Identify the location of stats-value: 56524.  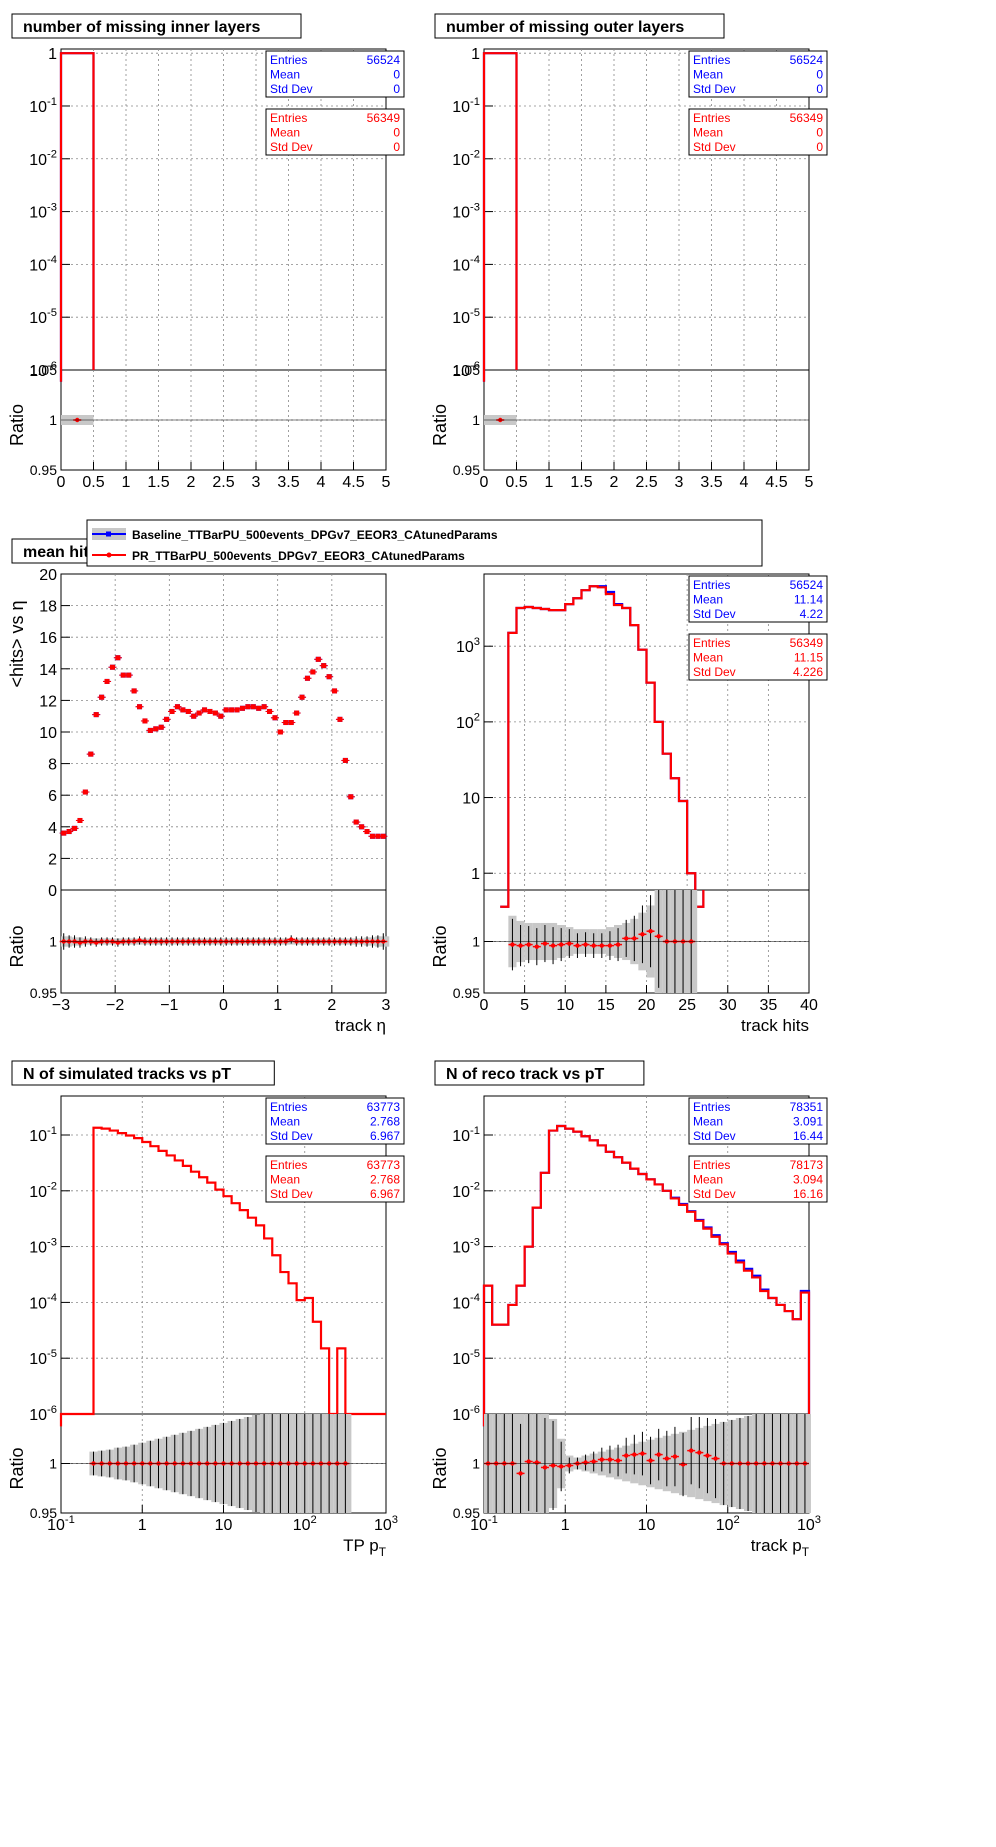
(807, 60).